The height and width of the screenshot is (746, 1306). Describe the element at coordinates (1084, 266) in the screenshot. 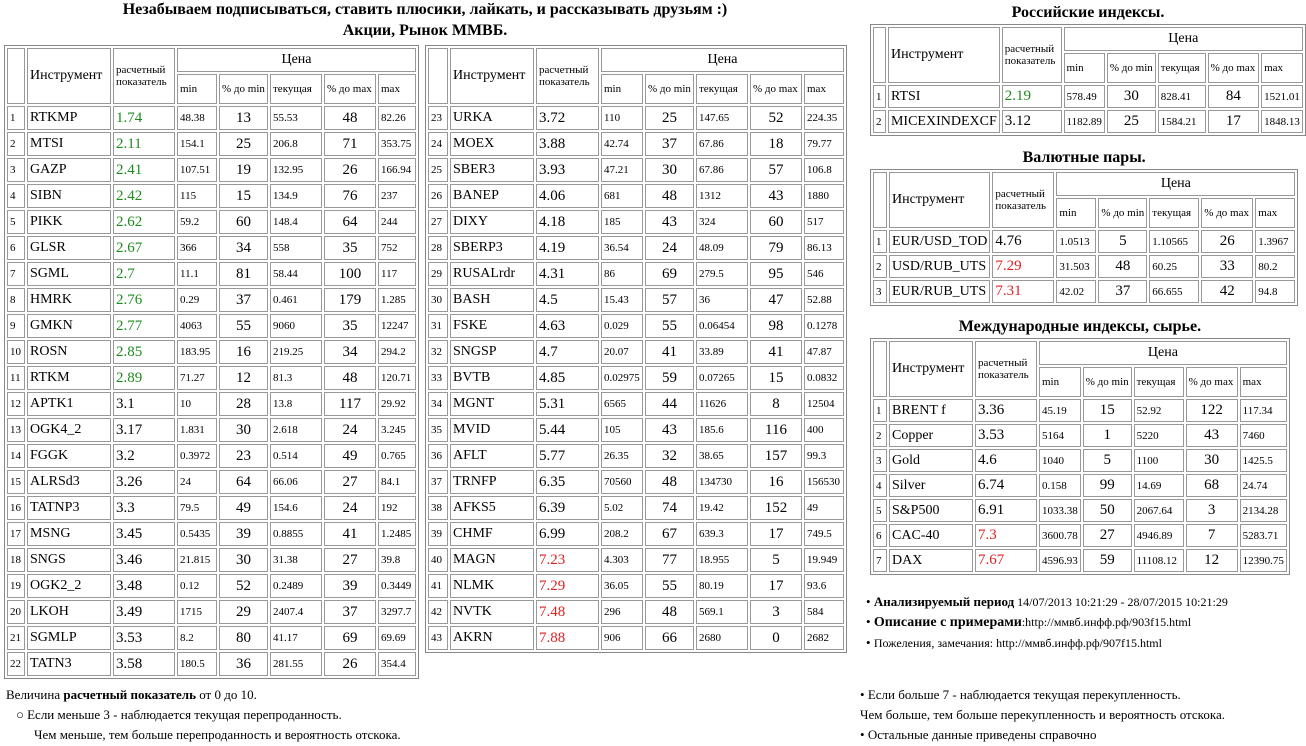

I see `table-row: 2 USD/RUB_UTS 7.29 31.503 48 60.25 33 80.2` at that location.